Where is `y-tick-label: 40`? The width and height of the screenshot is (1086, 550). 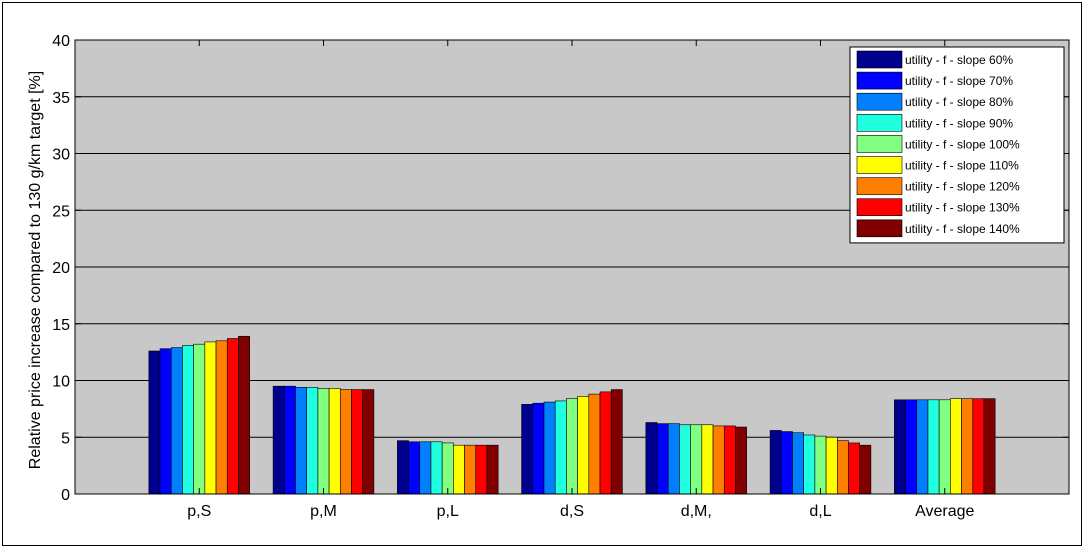
y-tick-label: 40 is located at coordinates (61, 41).